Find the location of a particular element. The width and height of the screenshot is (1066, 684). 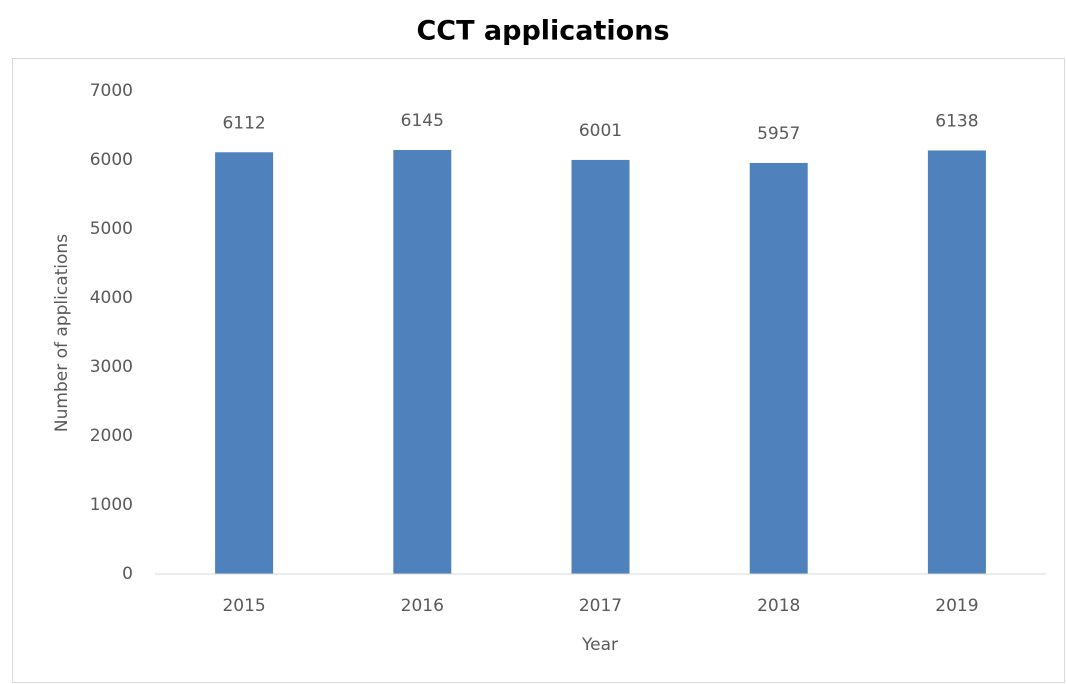

data-label: 6112 is located at coordinates (243, 123).